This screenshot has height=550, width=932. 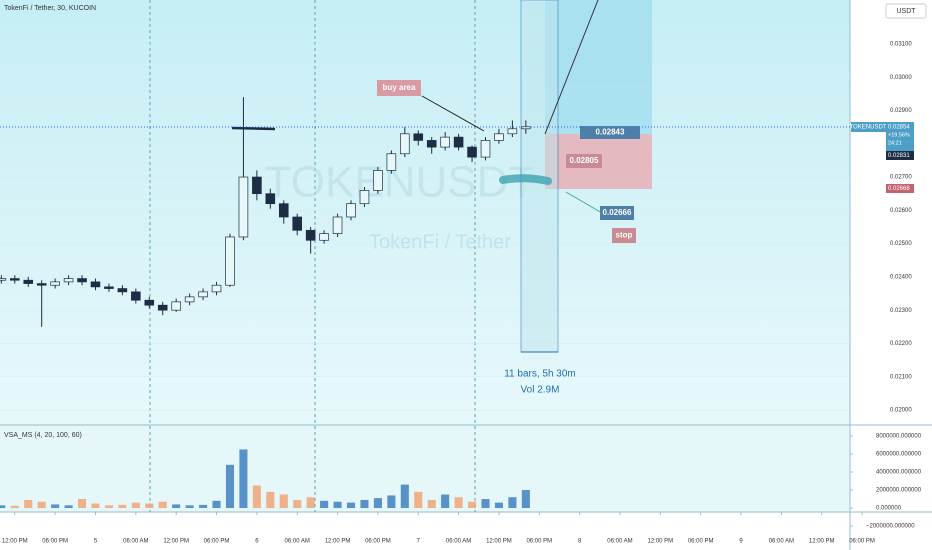 I want to click on y-tick-label: 0.02000, so click(x=901, y=411).